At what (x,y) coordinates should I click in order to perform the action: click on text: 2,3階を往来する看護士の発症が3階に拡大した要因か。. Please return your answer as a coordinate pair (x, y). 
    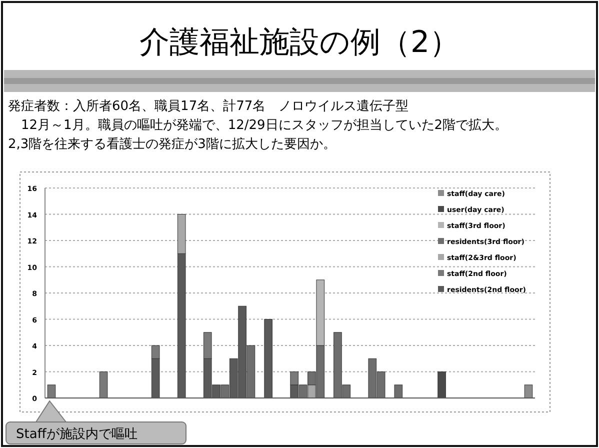
    Looking at the image, I should click on (172, 144).